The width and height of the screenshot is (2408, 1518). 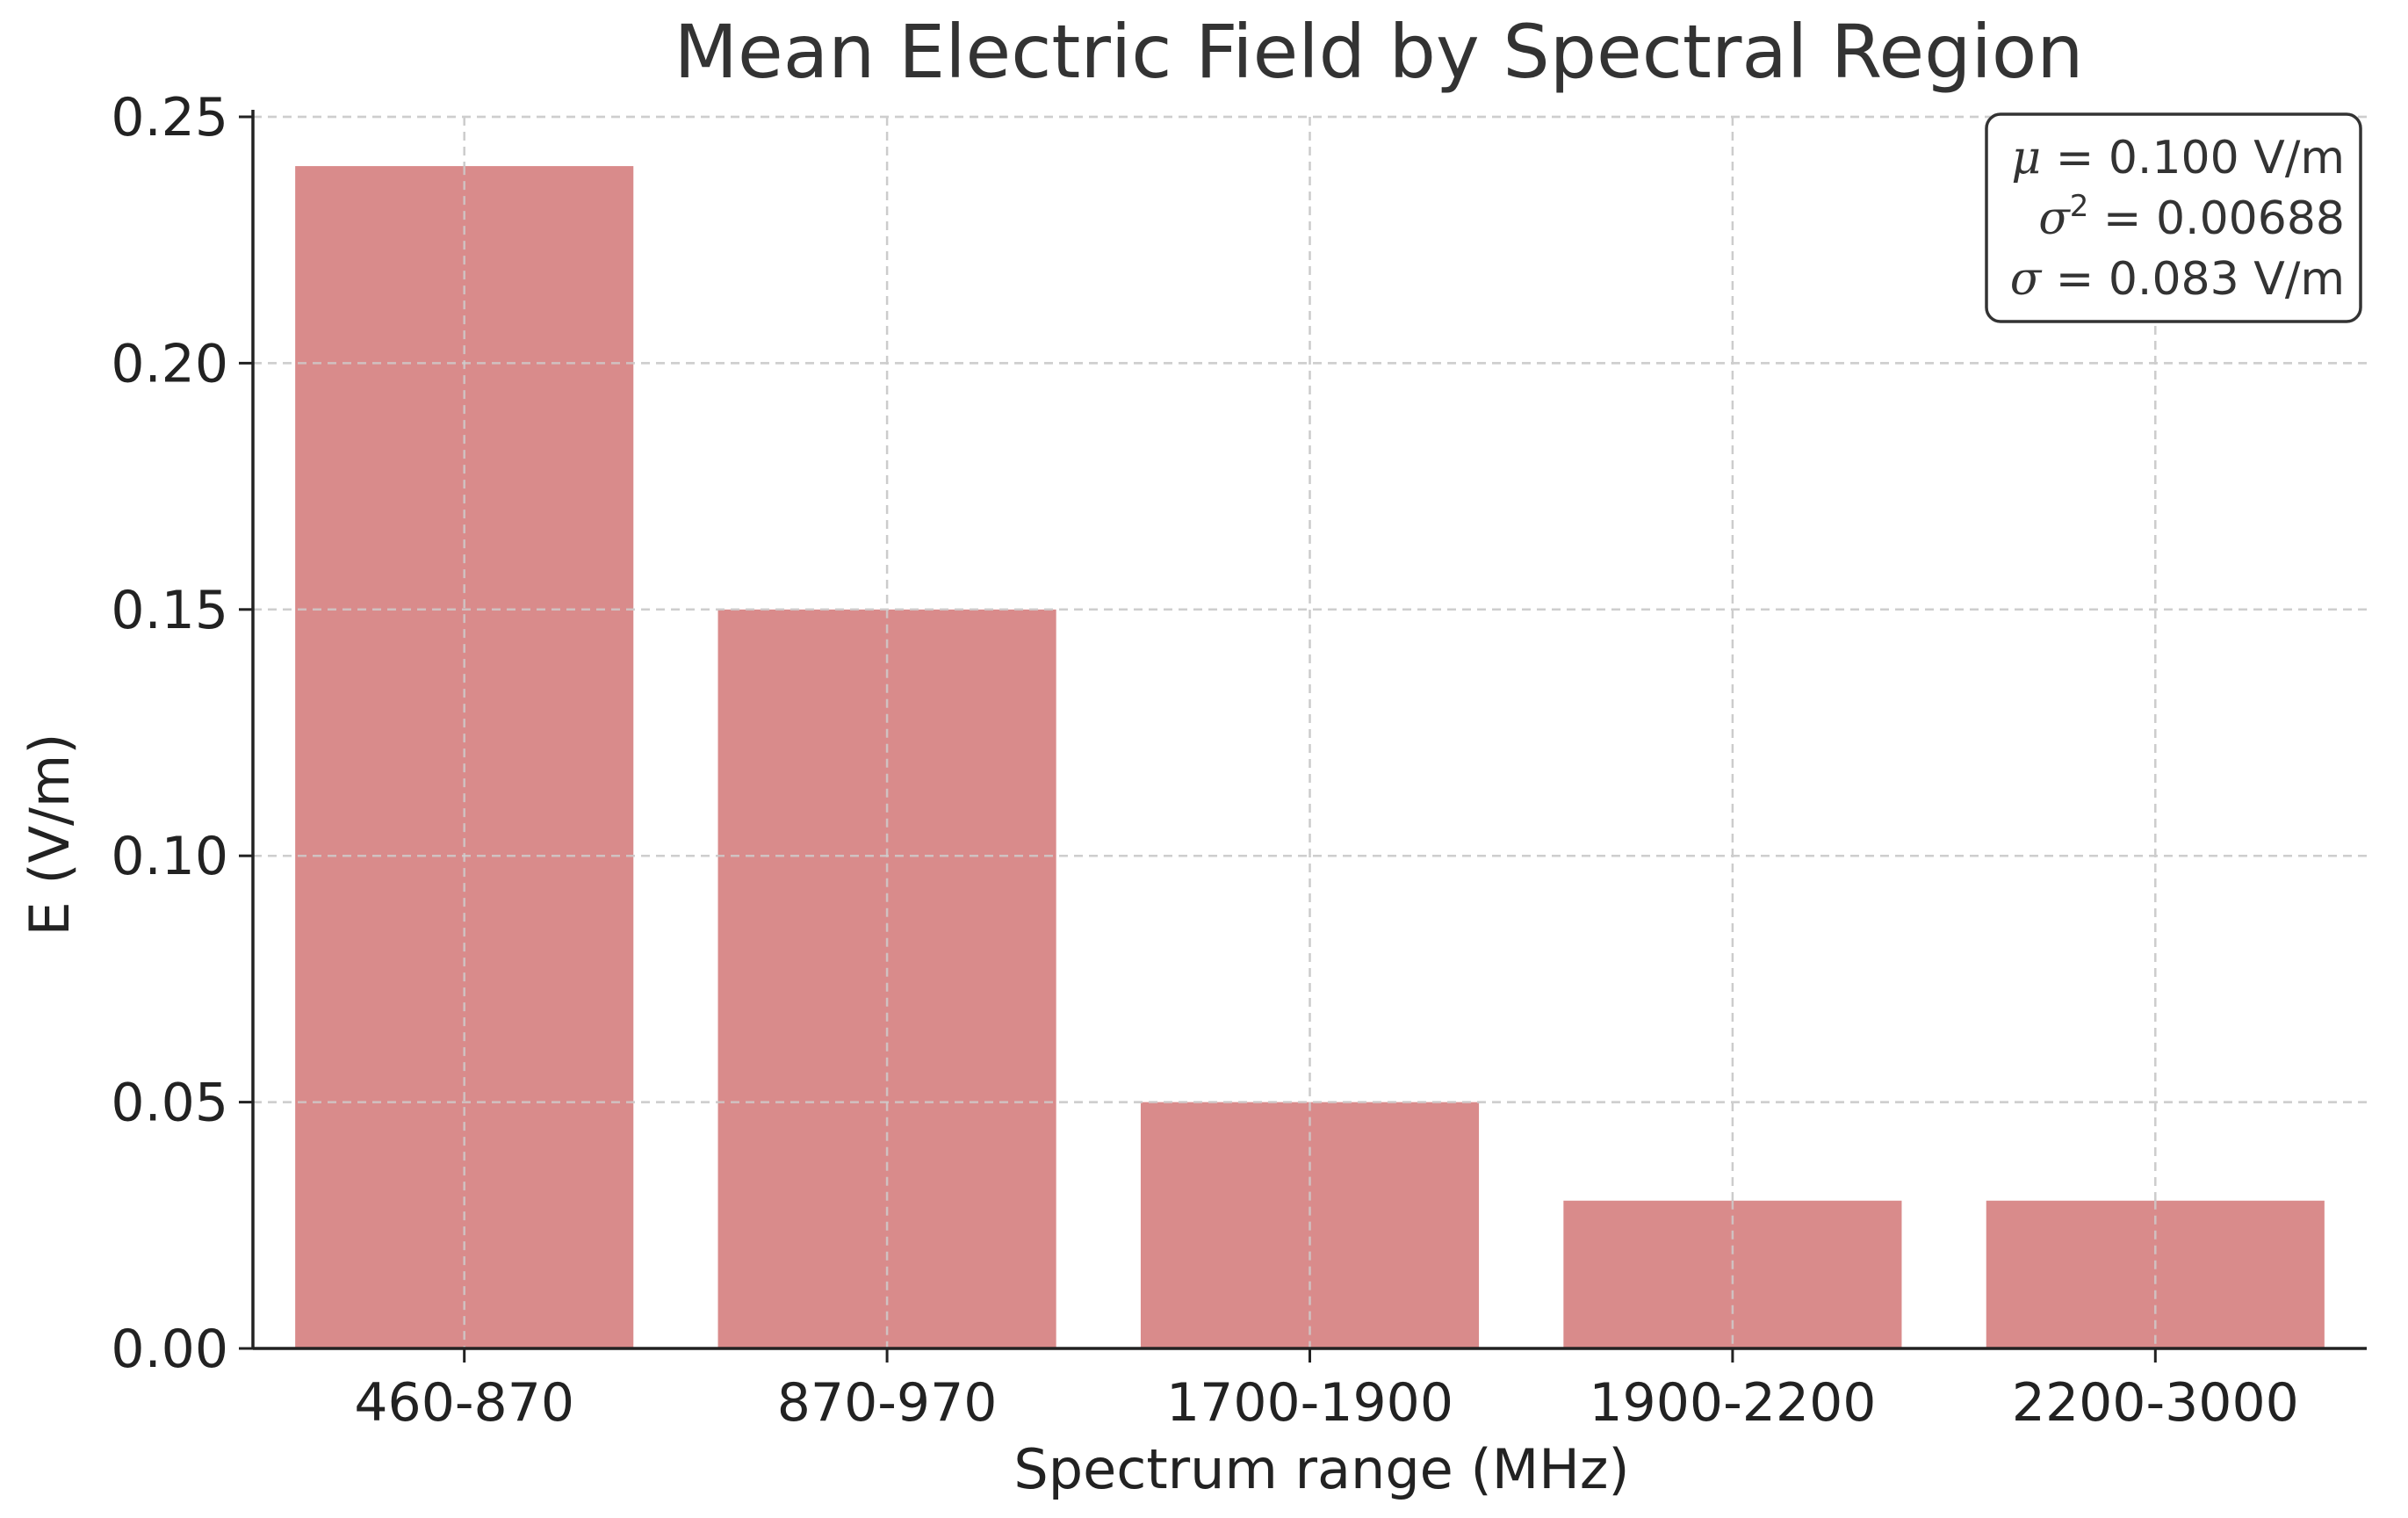 I want to click on y-tick-label: 0.10, so click(x=169, y=857).